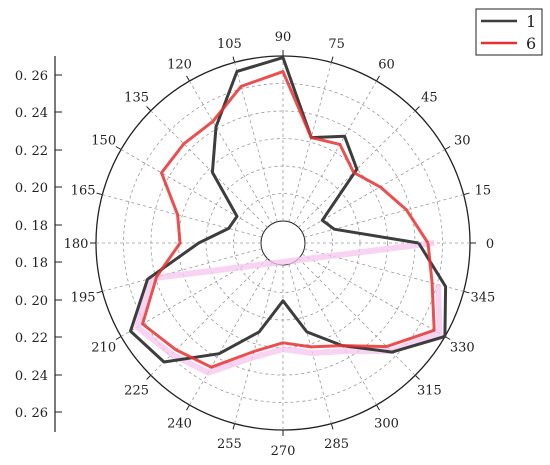  Describe the element at coordinates (283, 451) in the screenshot. I see `angle-tick-label: 270` at that location.